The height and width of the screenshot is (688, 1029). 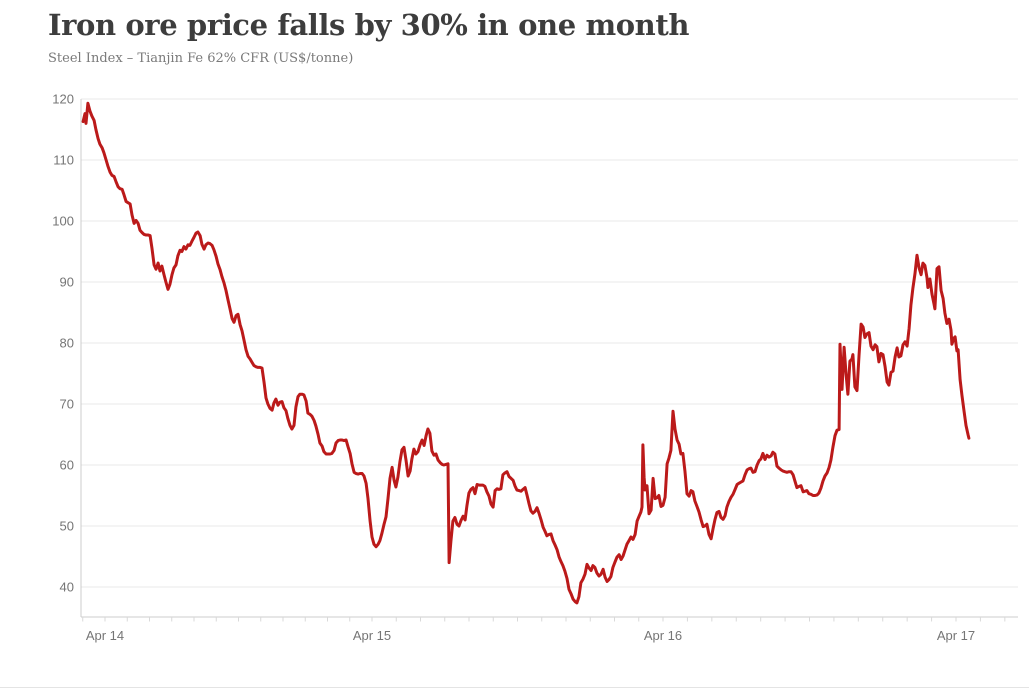 I want to click on y-axis-label: 110, so click(x=63, y=160).